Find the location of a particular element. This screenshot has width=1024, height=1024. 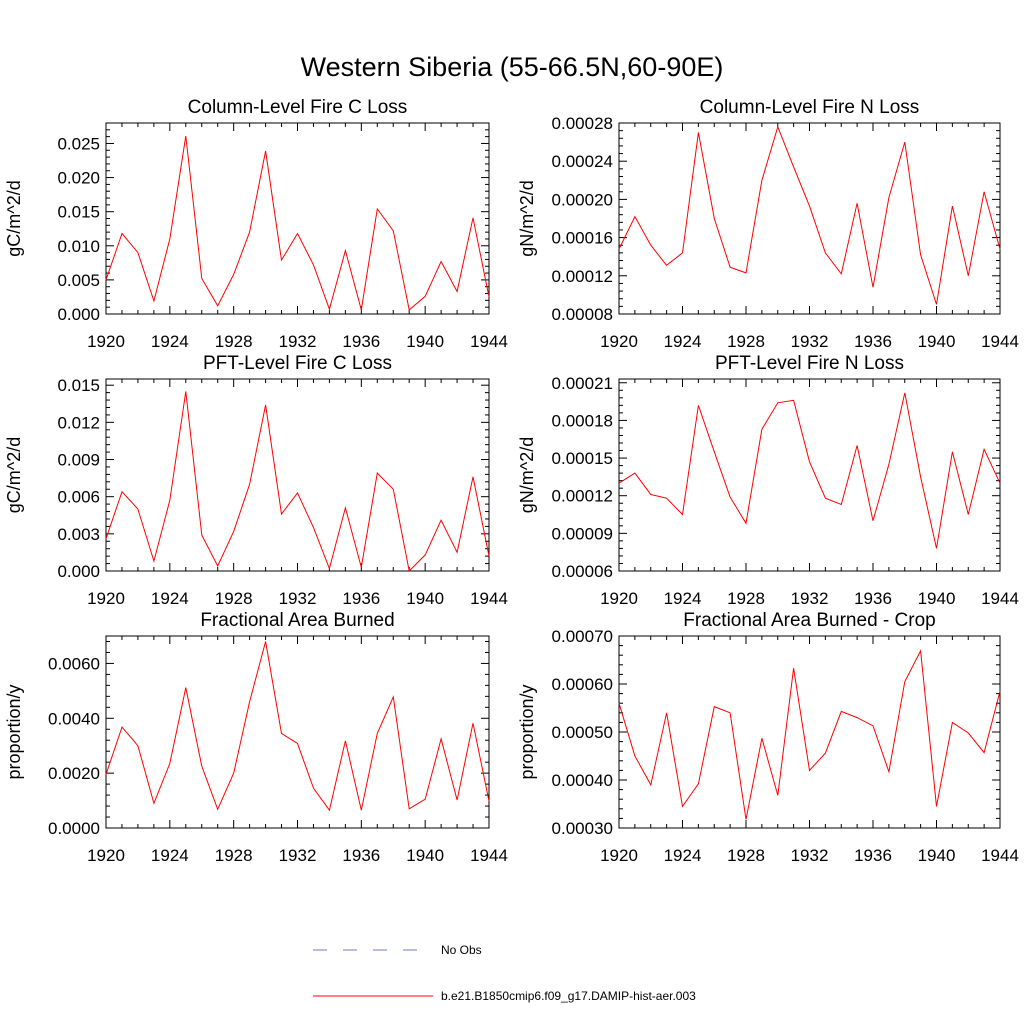

y-tick-label: 0.00040 is located at coordinates (582, 780).